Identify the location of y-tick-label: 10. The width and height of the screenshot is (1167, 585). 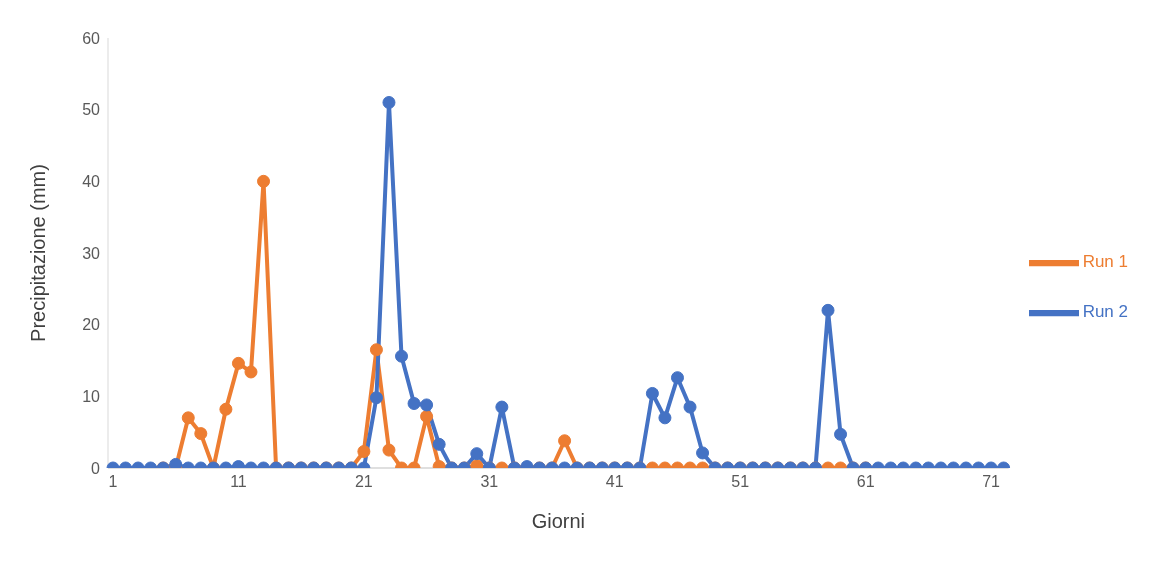
(91, 397).